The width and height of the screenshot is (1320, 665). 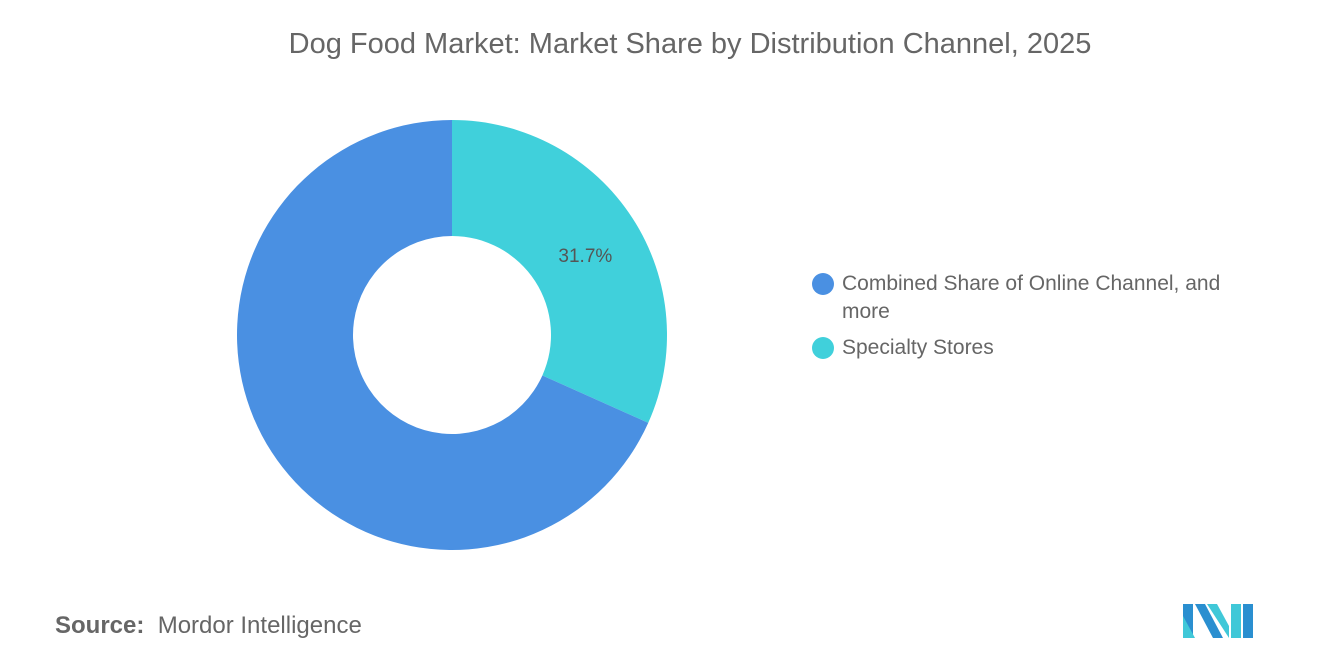 What do you see at coordinates (559, 271) in the screenshot?
I see `slice-specialty-stores` at bounding box center [559, 271].